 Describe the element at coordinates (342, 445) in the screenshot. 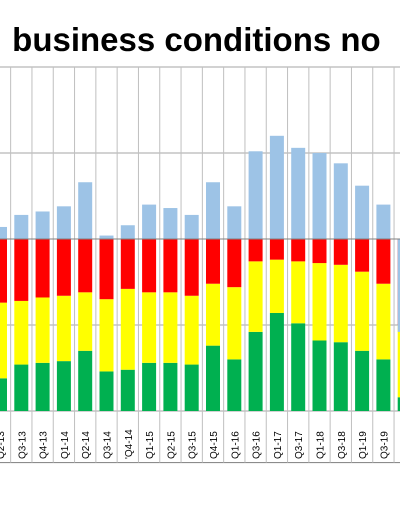

I see `x-tick-label: Q3-18` at that location.